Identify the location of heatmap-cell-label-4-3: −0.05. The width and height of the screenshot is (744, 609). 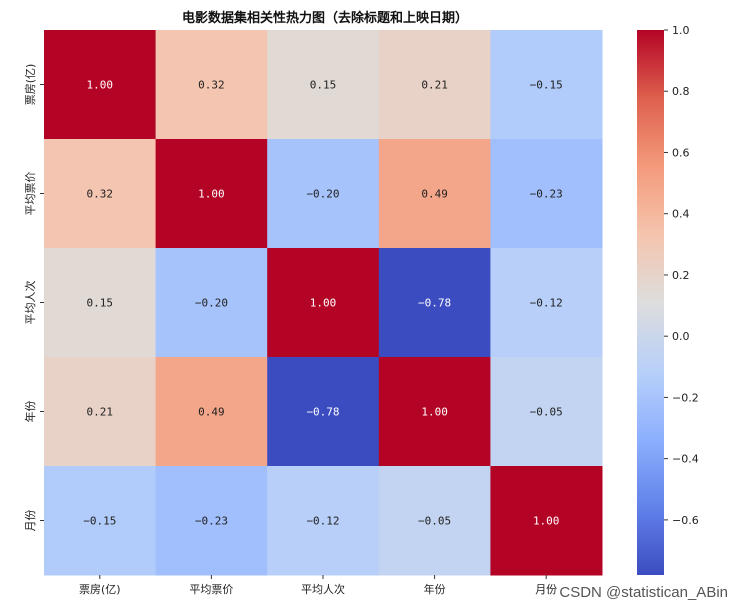
(434, 521).